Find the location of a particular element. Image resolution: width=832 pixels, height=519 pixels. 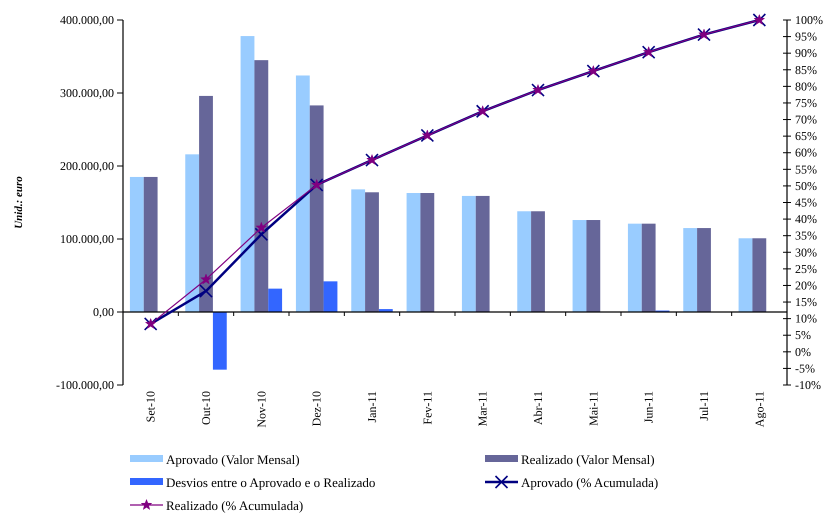

y2-tick-label: 90% is located at coordinates (806, 53).